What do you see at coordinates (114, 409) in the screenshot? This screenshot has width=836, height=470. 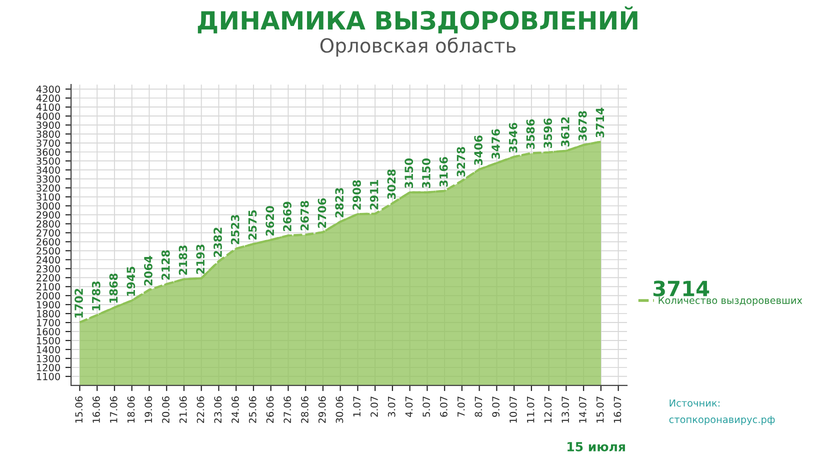 I see `x-tick-label: 17.06` at bounding box center [114, 409].